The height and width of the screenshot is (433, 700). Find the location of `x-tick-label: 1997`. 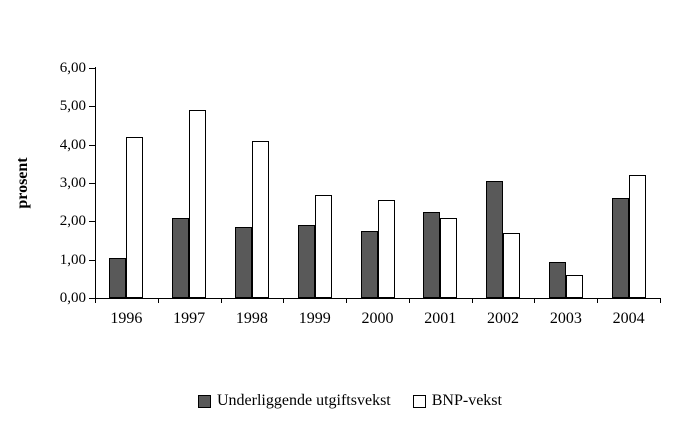

x-tick-label: 1997 is located at coordinates (189, 318).